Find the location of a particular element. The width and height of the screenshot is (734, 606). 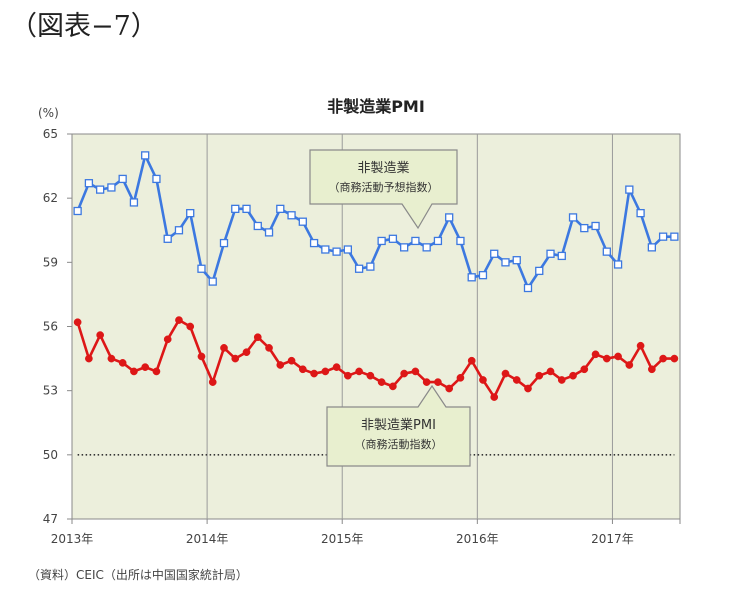

y-tick-label: 65 is located at coordinates (50, 134).